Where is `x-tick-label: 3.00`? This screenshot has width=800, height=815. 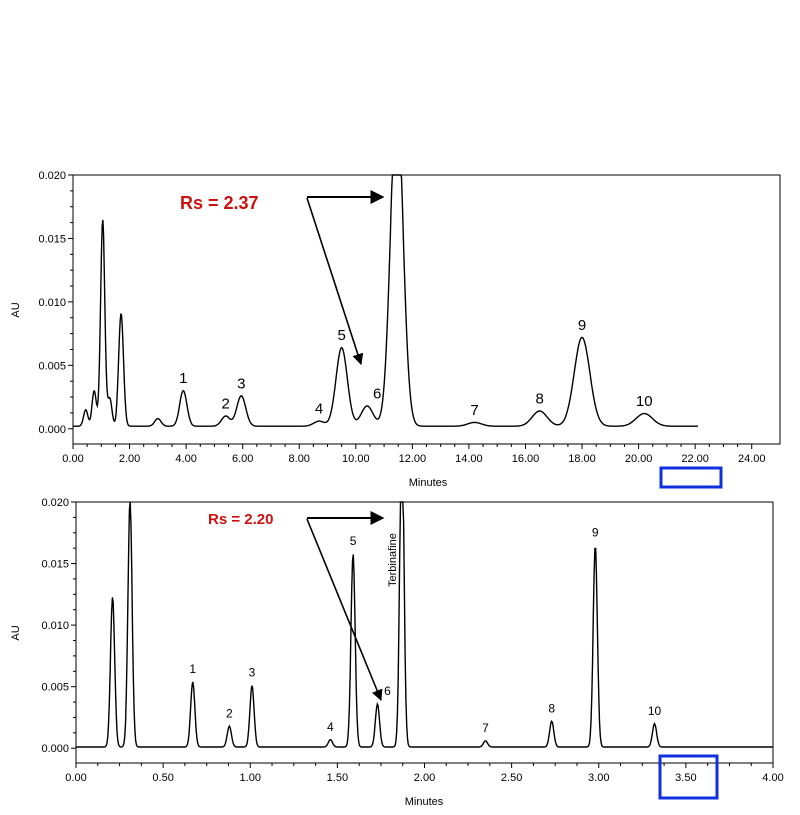
x-tick-label: 3.00 is located at coordinates (598, 778).